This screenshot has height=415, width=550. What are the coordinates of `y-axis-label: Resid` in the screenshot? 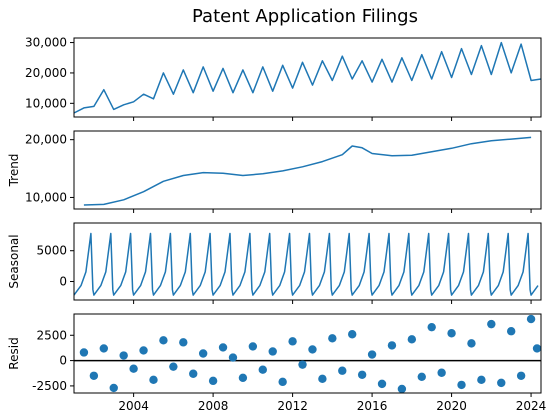 It's located at (14, 353).